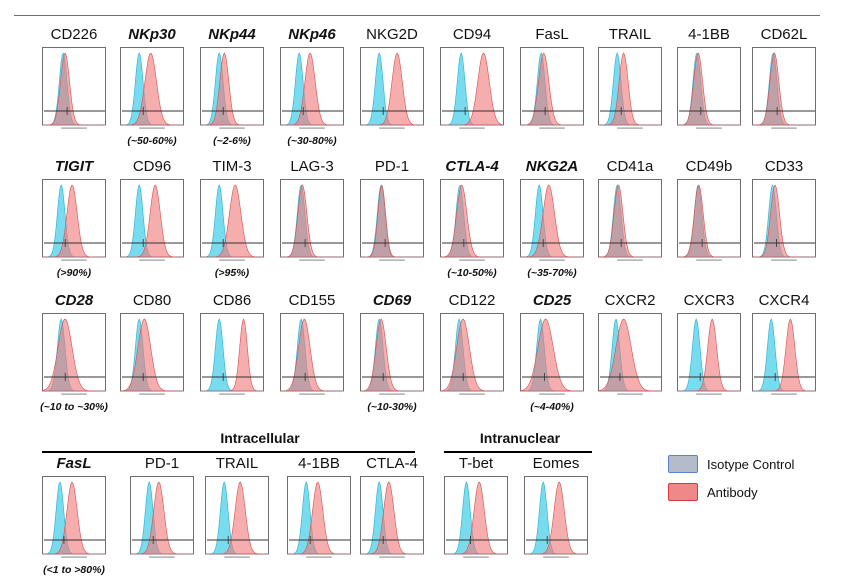 The width and height of the screenshot is (865, 576). What do you see at coordinates (476, 463) in the screenshot?
I see `marker-label: T-bet` at bounding box center [476, 463].